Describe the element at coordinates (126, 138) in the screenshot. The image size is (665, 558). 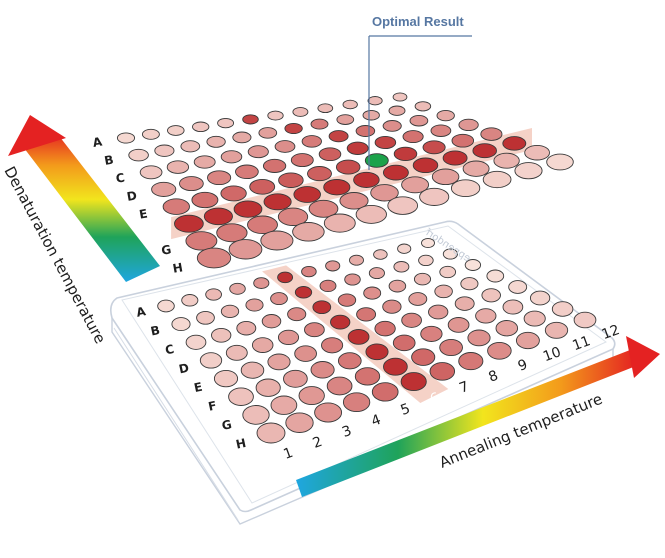
I see `top-well-A1` at that location.